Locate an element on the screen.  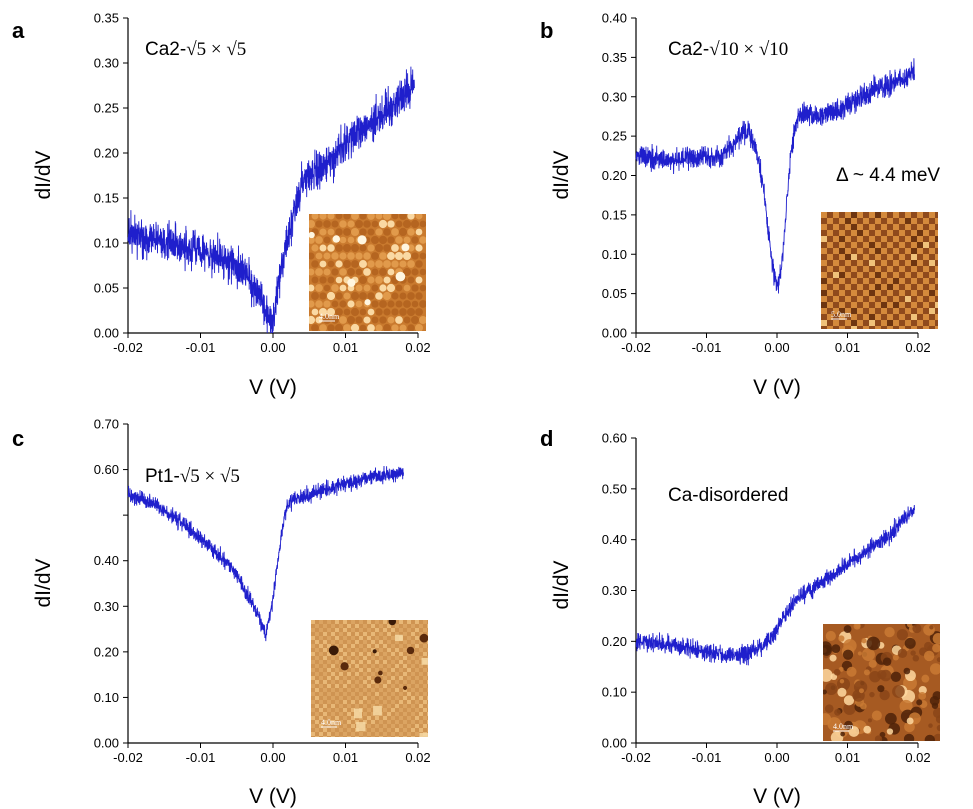
panel-annotation: Δ ~ 4.4 meV is located at coordinates (888, 175).